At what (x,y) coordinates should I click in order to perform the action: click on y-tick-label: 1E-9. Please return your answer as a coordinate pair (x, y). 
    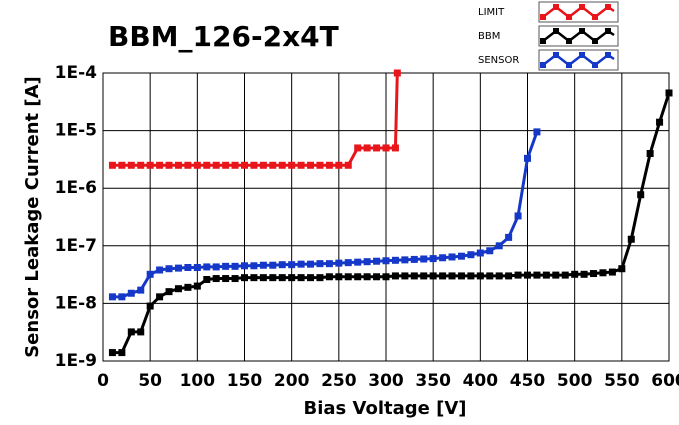
    Looking at the image, I should click on (76, 361).